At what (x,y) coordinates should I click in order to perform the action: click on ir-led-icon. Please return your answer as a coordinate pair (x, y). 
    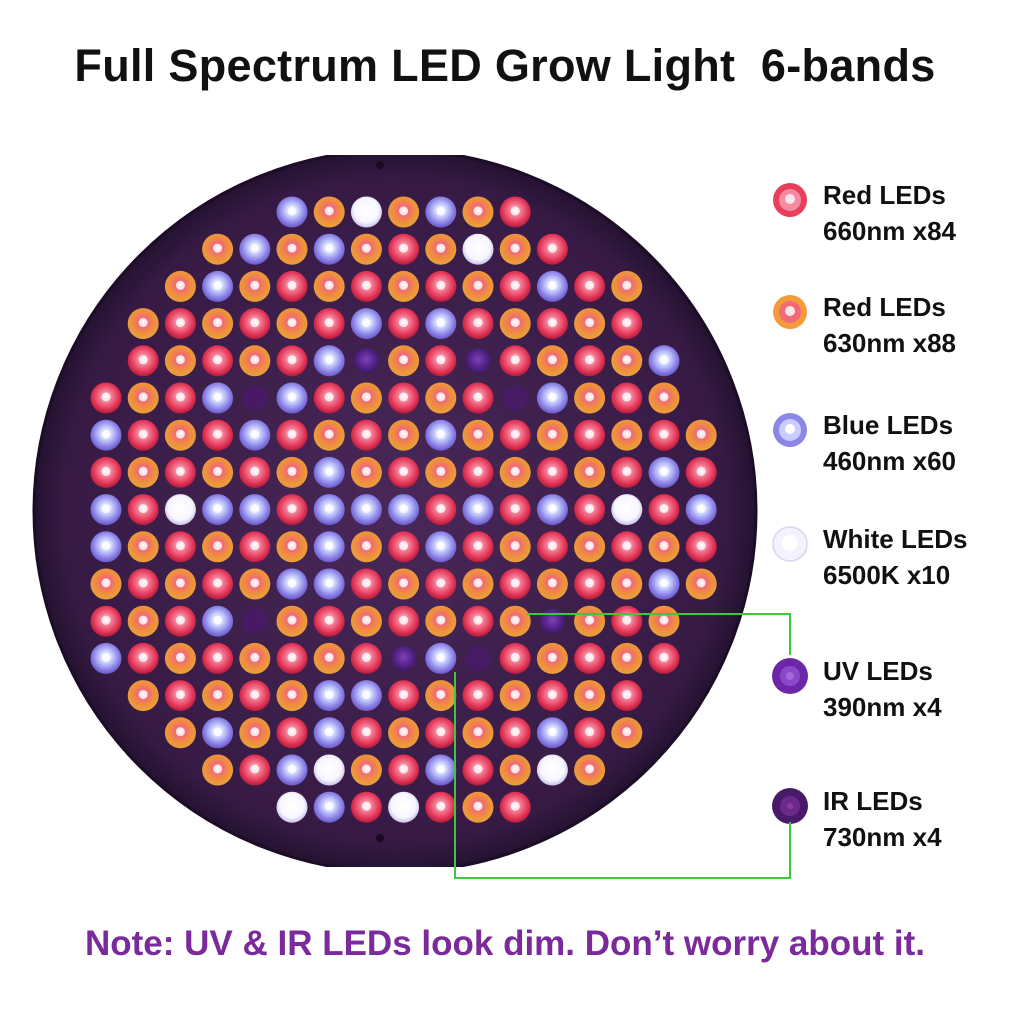
    Looking at the image, I should click on (790, 806).